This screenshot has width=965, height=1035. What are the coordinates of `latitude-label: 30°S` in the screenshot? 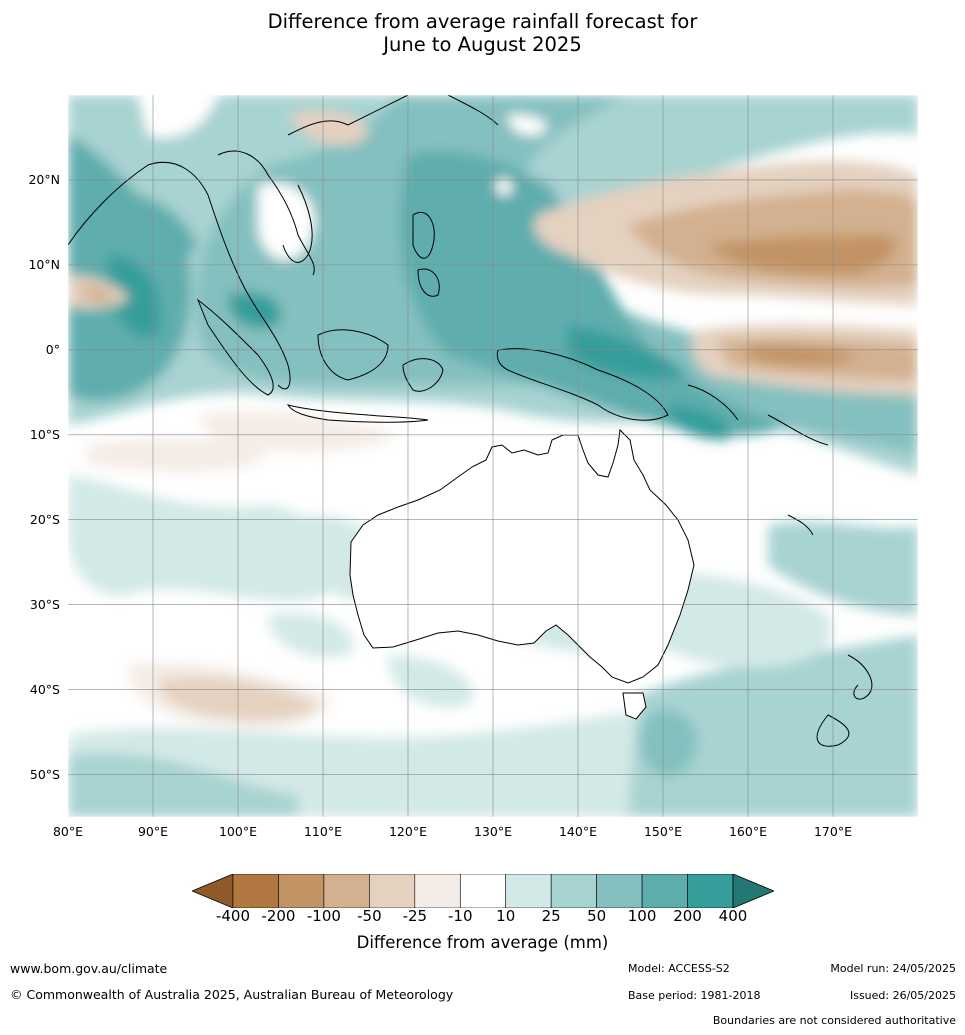 It's located at (44, 604).